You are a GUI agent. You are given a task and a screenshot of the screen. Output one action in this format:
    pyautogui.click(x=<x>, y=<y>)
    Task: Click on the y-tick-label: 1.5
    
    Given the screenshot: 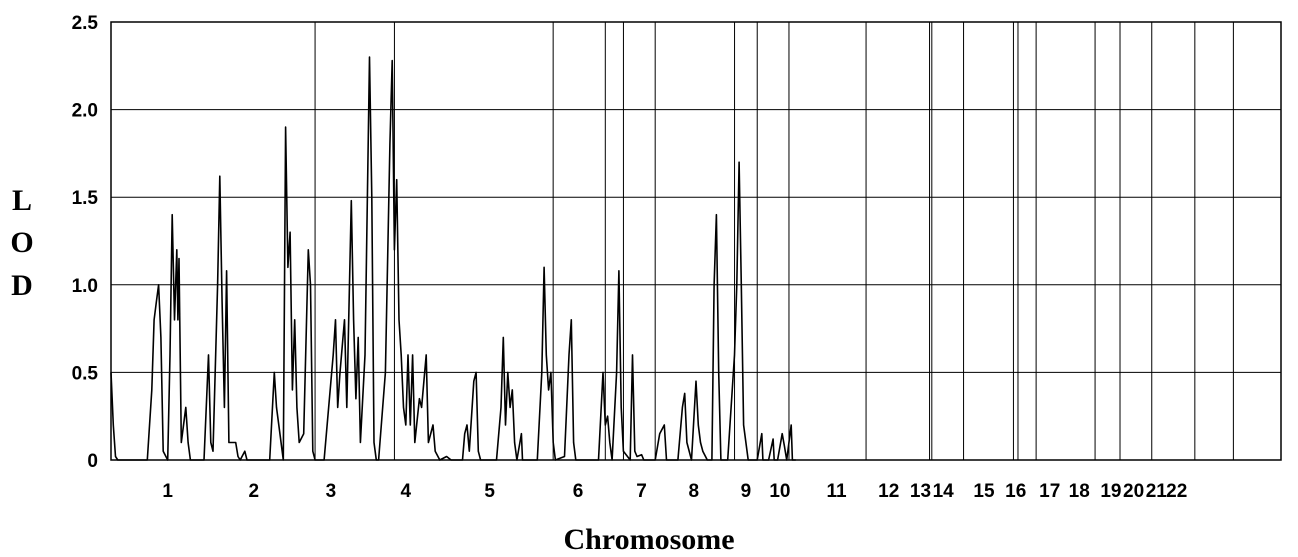 What is the action you would take?
    pyautogui.click(x=85, y=198)
    